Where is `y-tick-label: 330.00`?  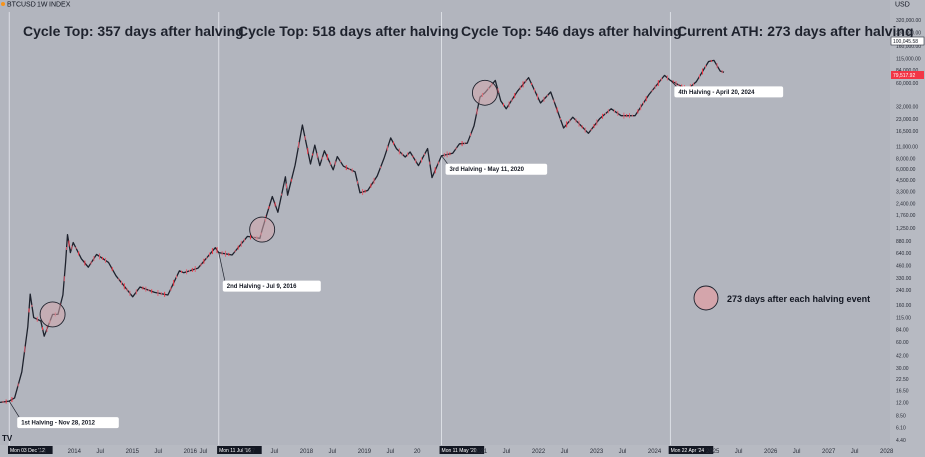 y-tick-label: 330.00 is located at coordinates (904, 279).